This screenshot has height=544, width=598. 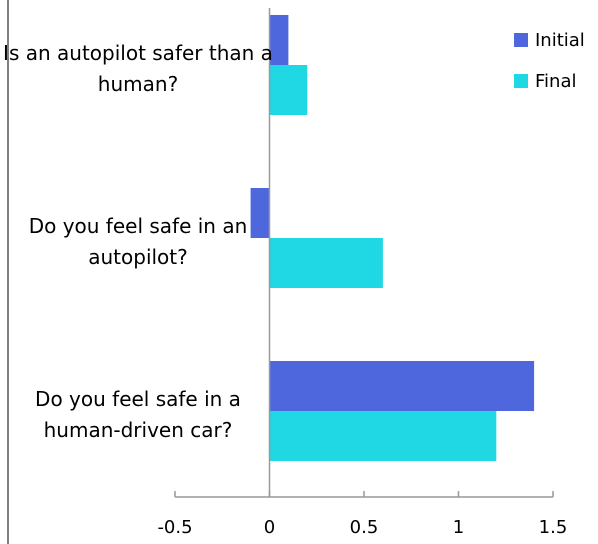 I want to click on x-tick-label: -0.5, so click(x=174, y=527).